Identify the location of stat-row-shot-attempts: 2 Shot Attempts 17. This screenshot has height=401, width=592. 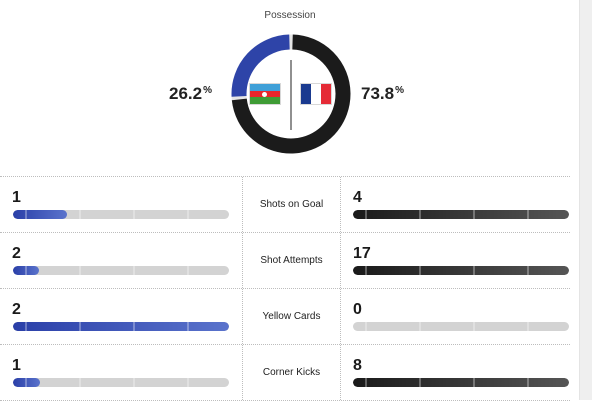
(285, 261).